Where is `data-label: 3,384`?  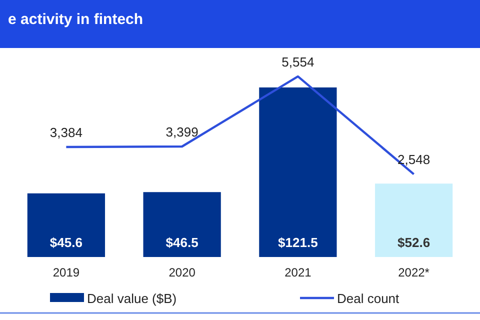 data-label: 3,384 is located at coordinates (66, 132).